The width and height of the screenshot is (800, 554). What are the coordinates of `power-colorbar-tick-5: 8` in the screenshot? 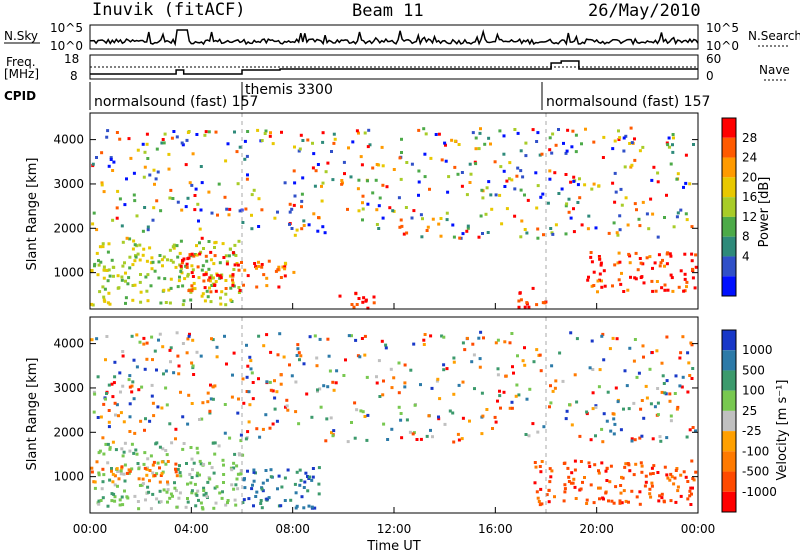 It's located at (746, 237).